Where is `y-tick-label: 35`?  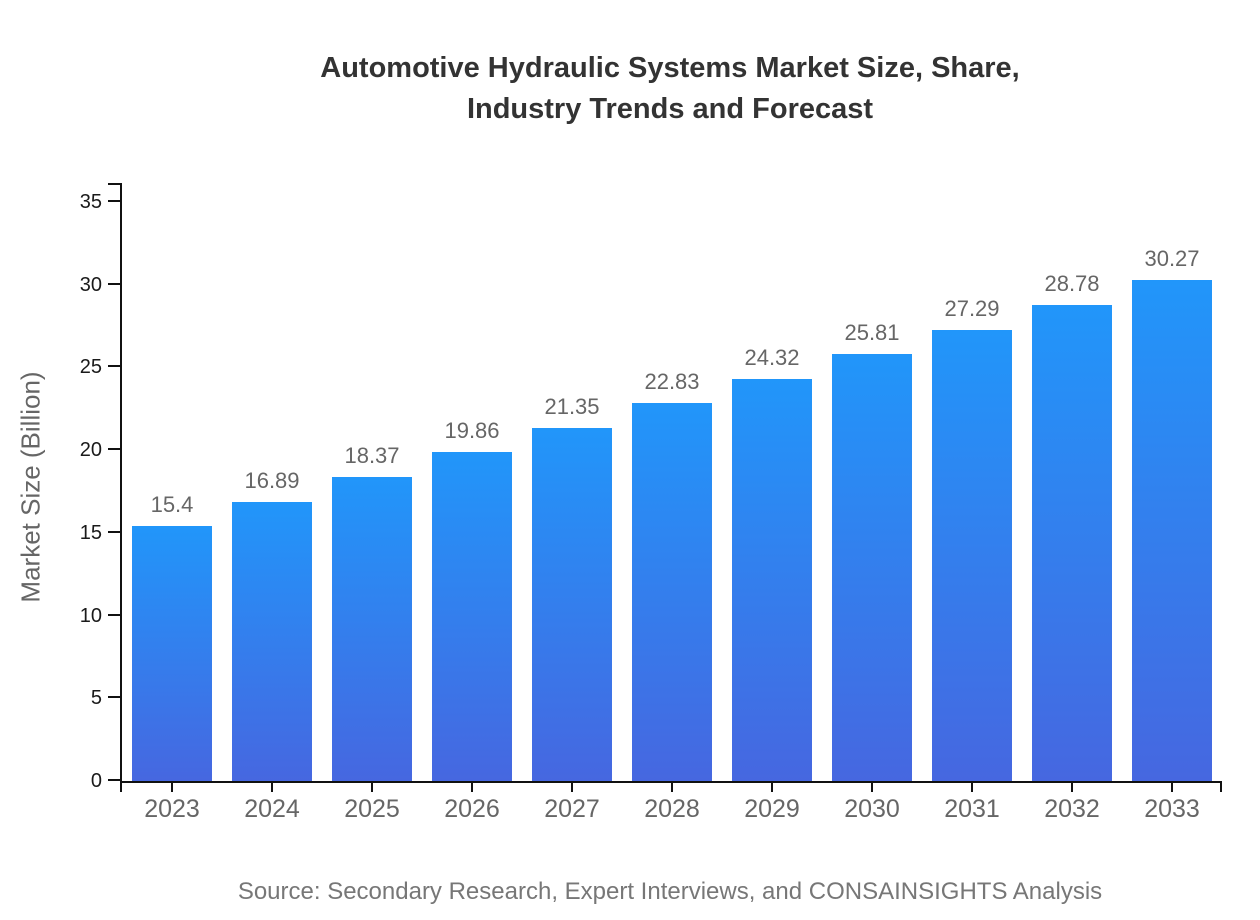
y-tick-label: 35 is located at coordinates (90, 202).